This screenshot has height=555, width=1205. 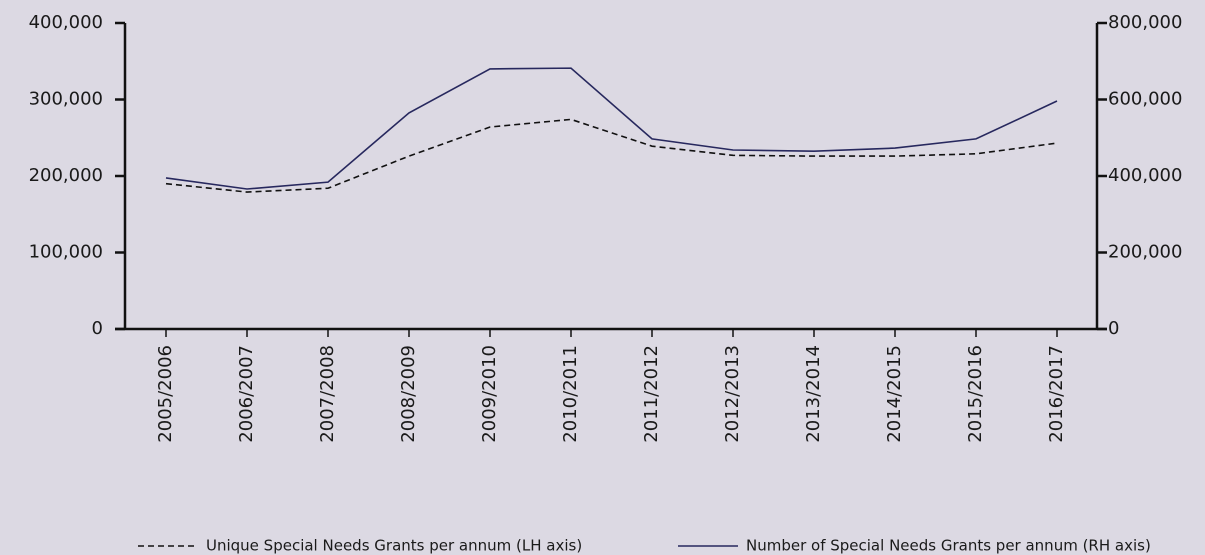 What do you see at coordinates (1145, 175) in the screenshot?
I see `y2-tick-label: 400,000` at bounding box center [1145, 175].